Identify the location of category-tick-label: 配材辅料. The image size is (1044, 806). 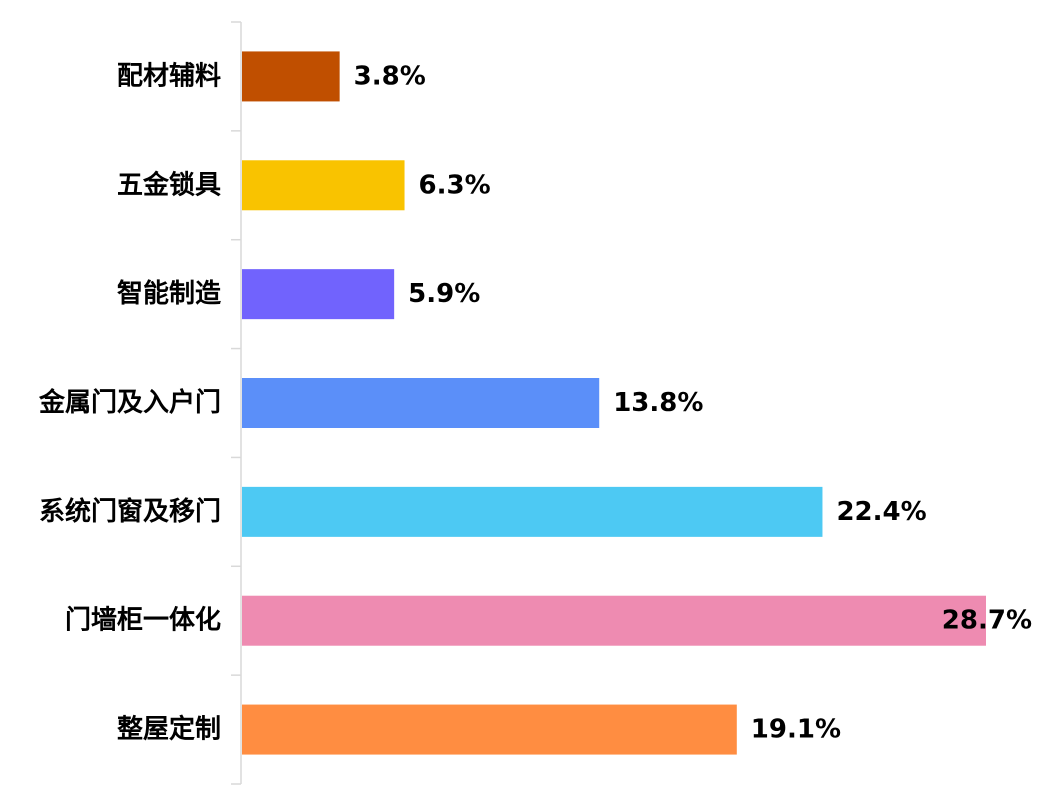
(169, 76).